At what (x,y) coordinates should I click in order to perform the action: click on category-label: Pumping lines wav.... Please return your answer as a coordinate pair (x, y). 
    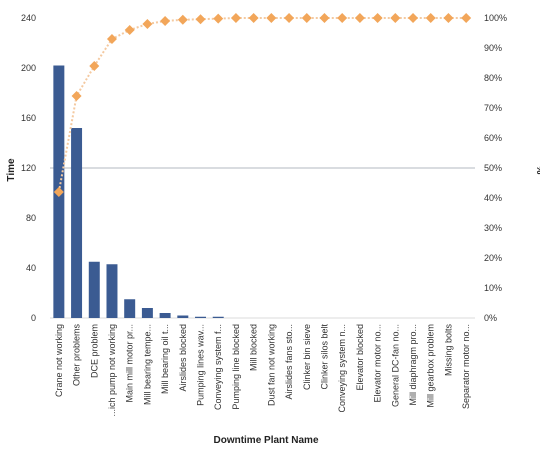
    Looking at the image, I should click on (201, 365).